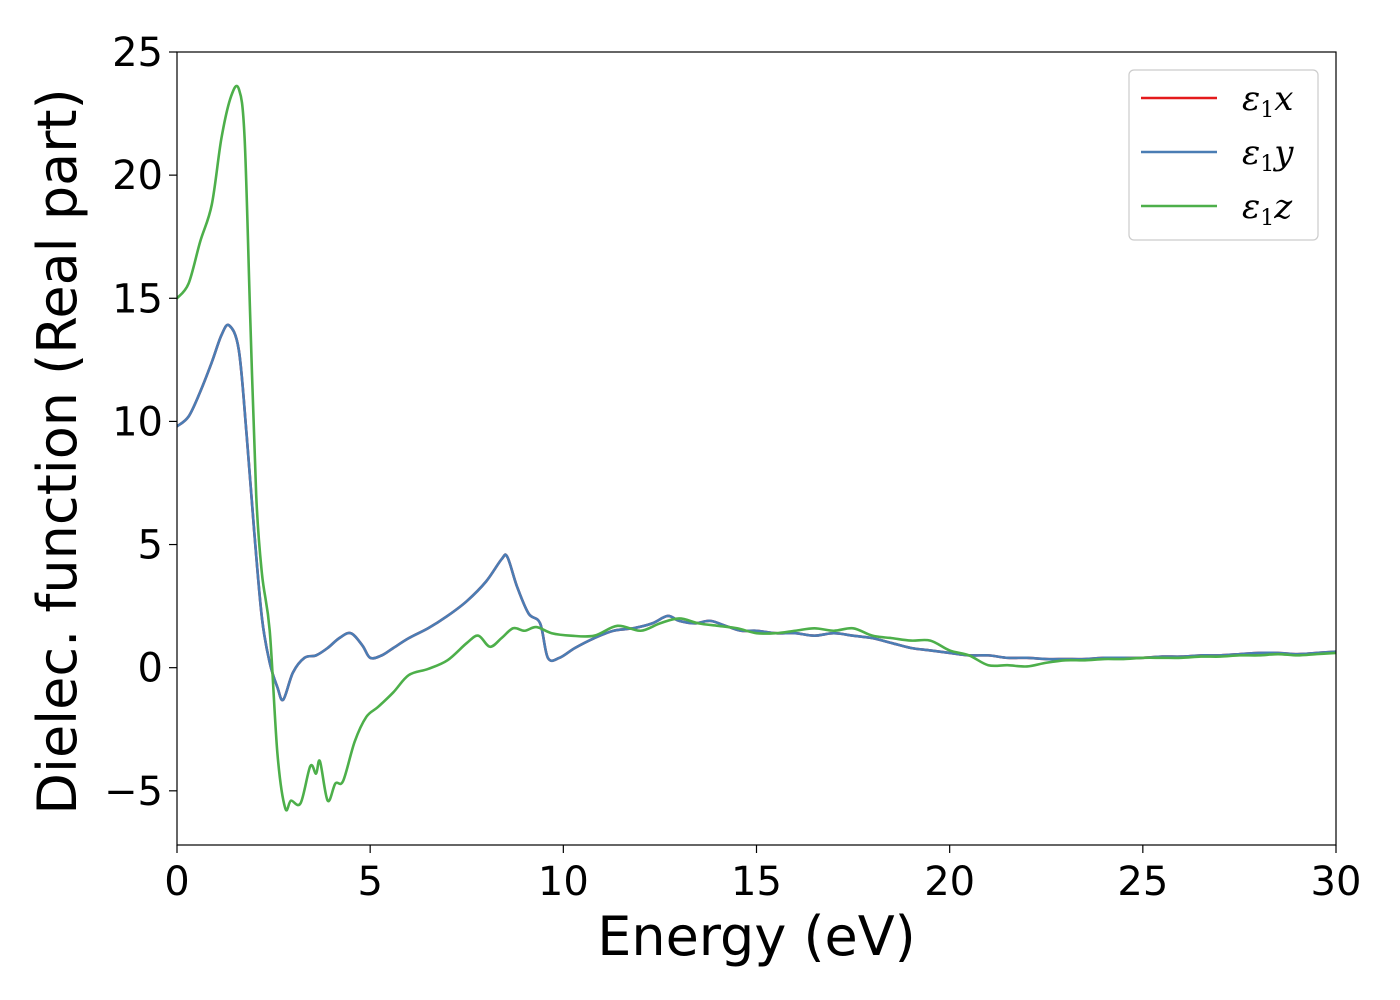 The width and height of the screenshot is (1400, 1000). I want to click on x-tick-label: 0, so click(176, 882).